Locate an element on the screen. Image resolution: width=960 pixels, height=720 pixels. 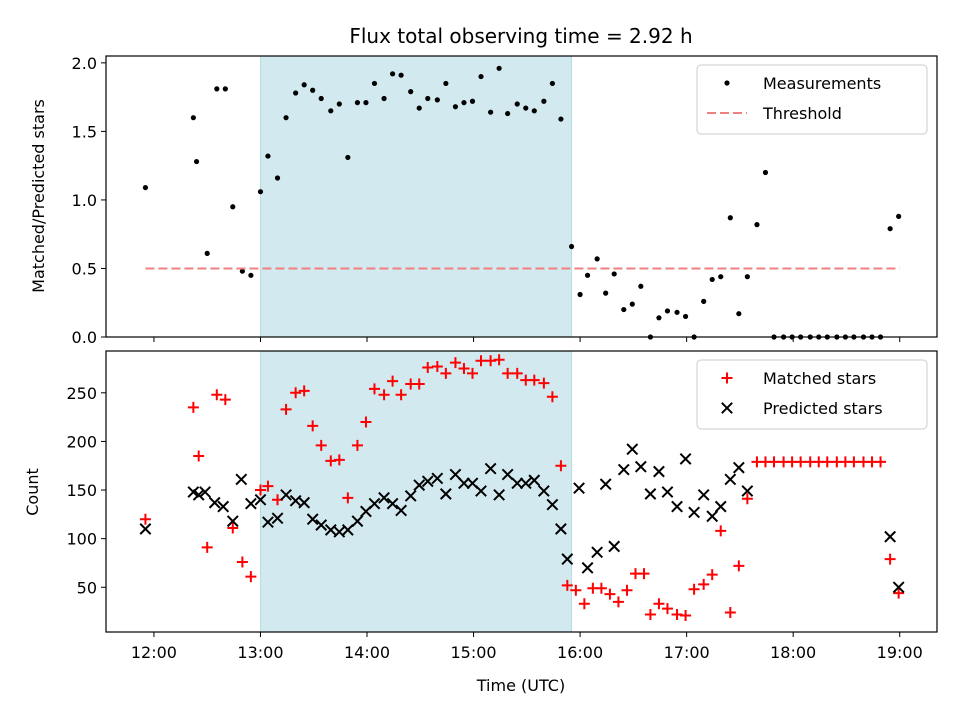
x-tick-label: 19:00 is located at coordinates (900, 652).